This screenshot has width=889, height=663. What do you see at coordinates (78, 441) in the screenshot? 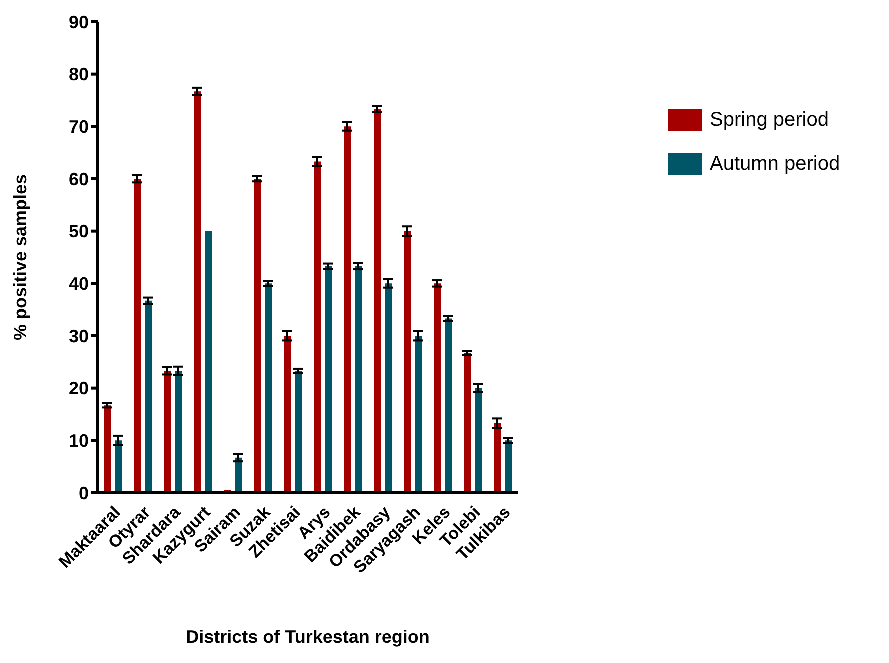
I see `y-tick-label: 10` at bounding box center [78, 441].